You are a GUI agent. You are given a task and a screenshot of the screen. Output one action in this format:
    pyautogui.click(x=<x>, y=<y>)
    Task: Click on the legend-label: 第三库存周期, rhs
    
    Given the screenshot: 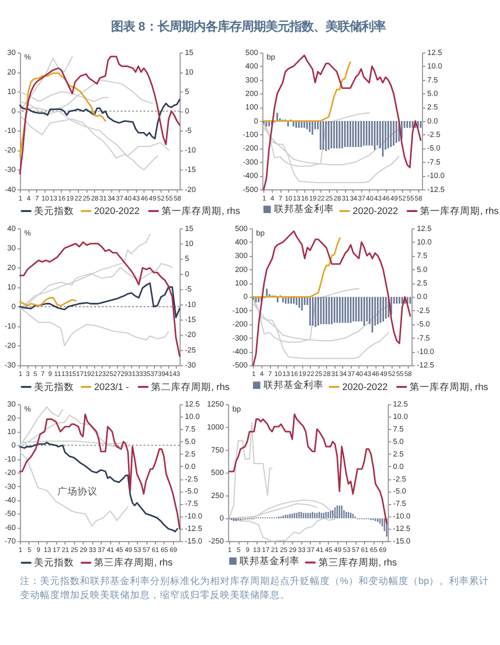 What is the action you would take?
    pyautogui.click(x=133, y=562)
    